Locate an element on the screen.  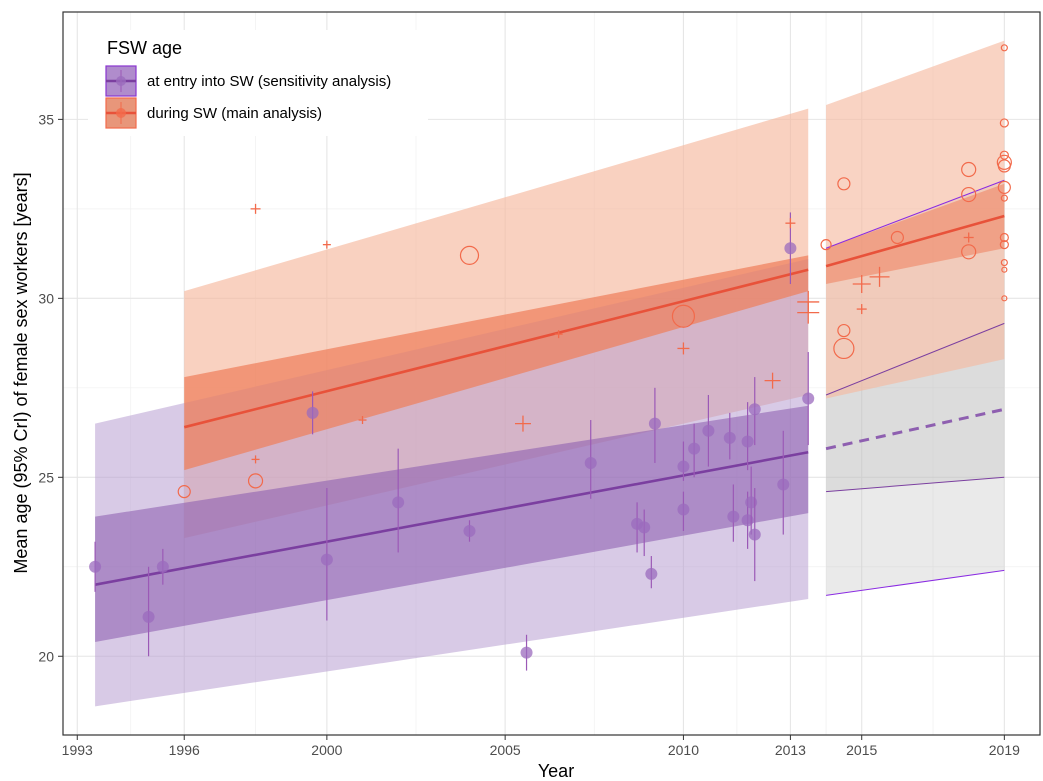
x-tick-label: 2013 is located at coordinates (790, 750).